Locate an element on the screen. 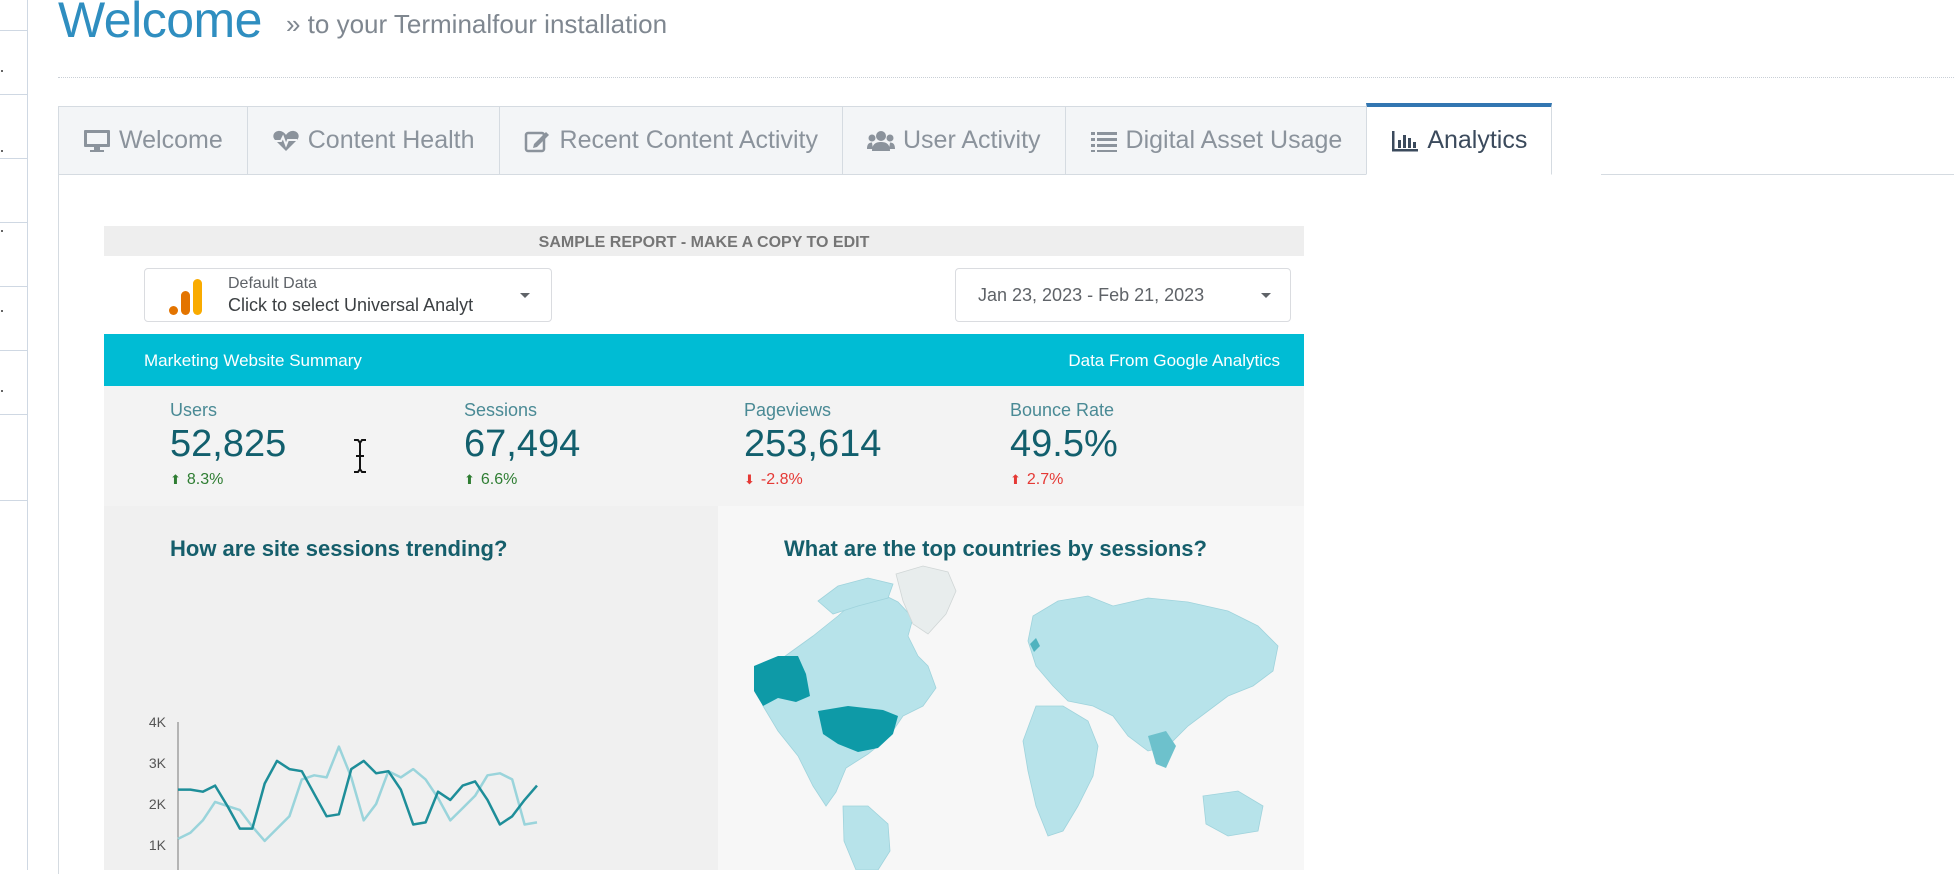  kpi-value: 67,494 is located at coordinates (522, 444).